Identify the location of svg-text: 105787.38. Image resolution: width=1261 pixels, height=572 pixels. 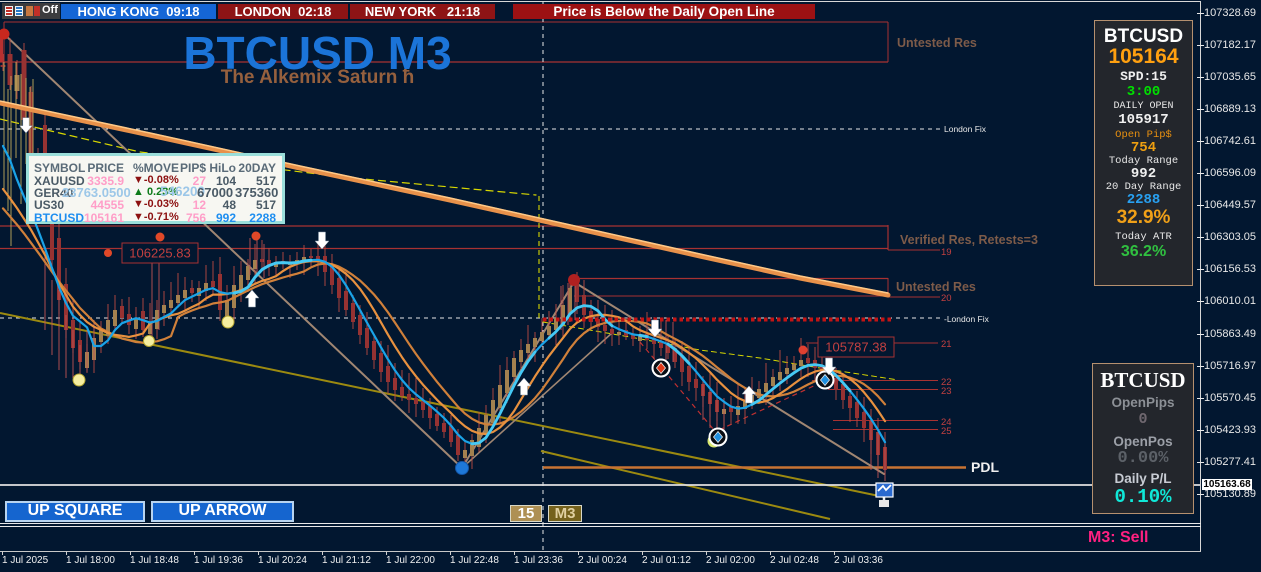
(855, 347).